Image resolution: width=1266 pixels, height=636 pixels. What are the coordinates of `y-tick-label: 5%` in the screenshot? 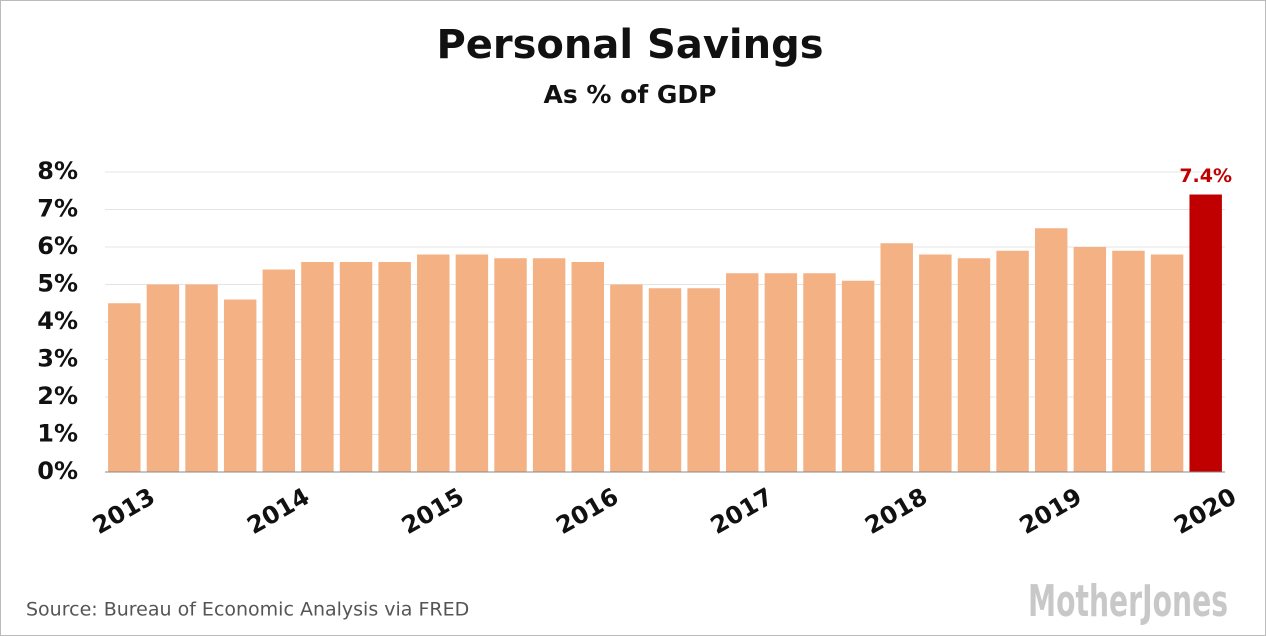 It's located at (57, 284).